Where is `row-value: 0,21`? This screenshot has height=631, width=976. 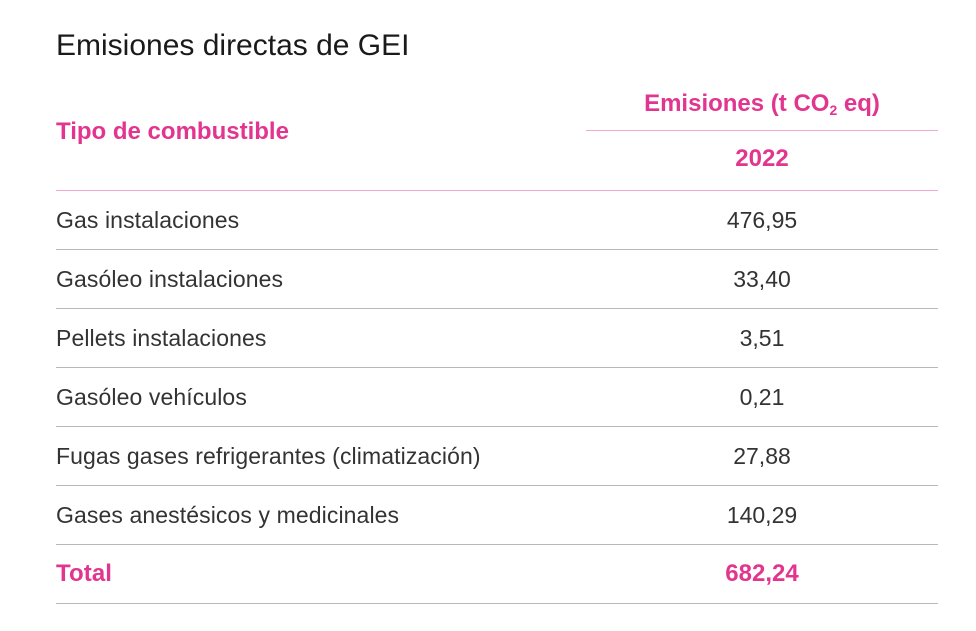
row-value: 0,21 is located at coordinates (762, 396).